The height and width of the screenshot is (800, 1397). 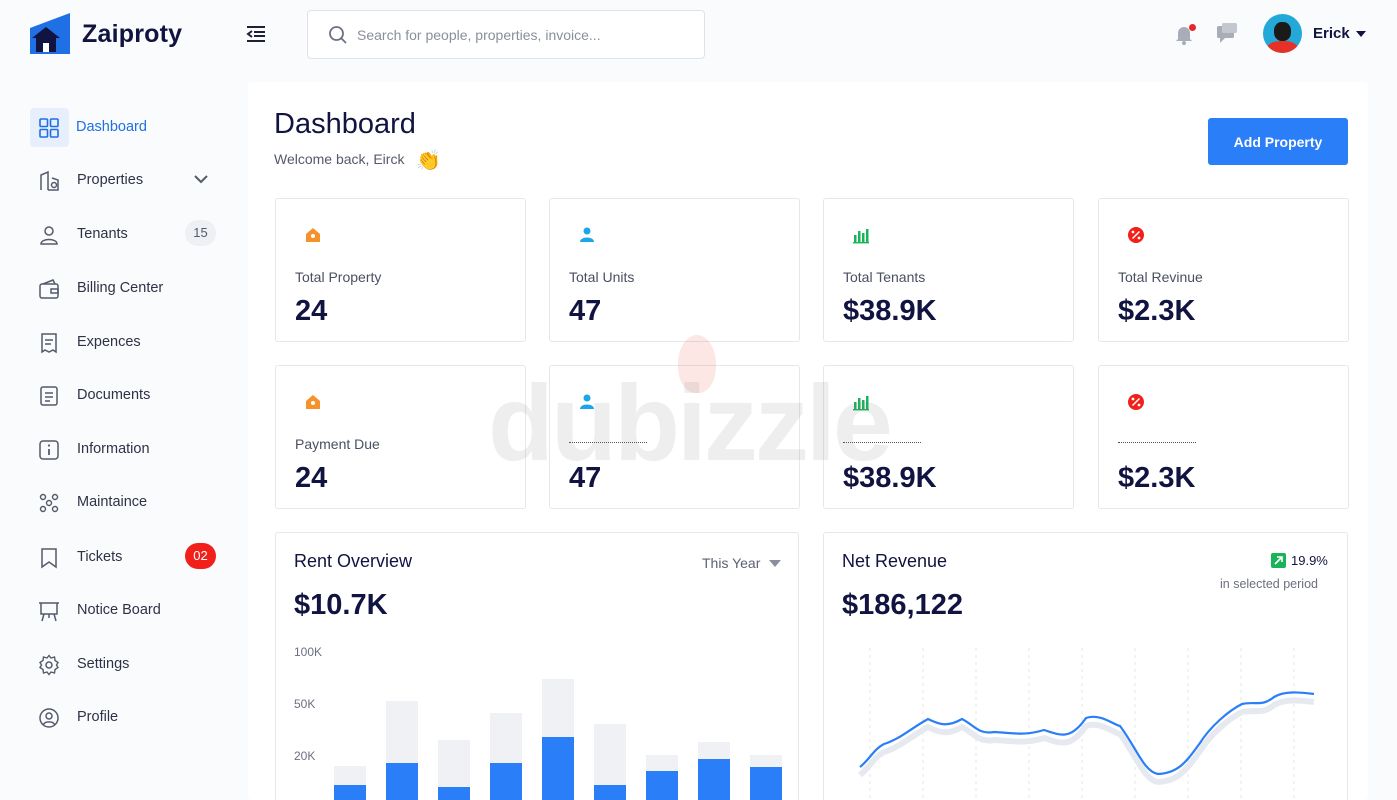 I want to click on y-tick-label: 50K, so click(x=304, y=704).